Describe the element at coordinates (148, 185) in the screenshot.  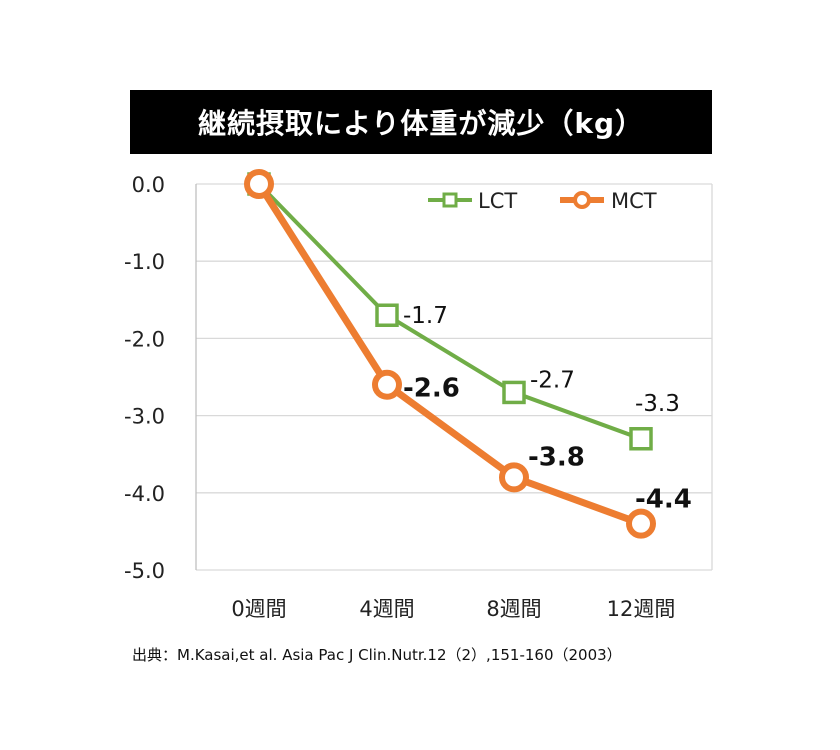
I see `y-tick-label: 0.0` at that location.